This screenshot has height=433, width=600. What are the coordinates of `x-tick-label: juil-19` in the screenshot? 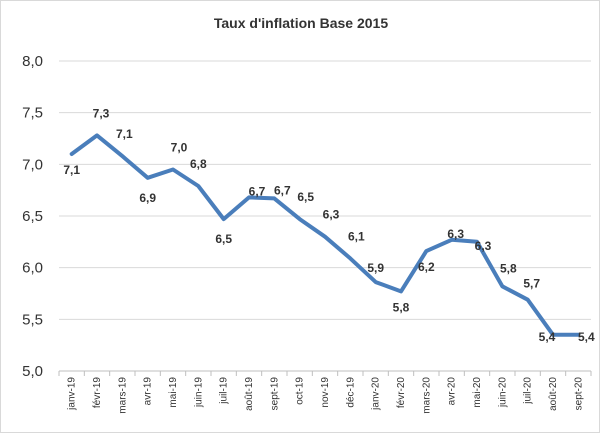 It's located at (224, 391).